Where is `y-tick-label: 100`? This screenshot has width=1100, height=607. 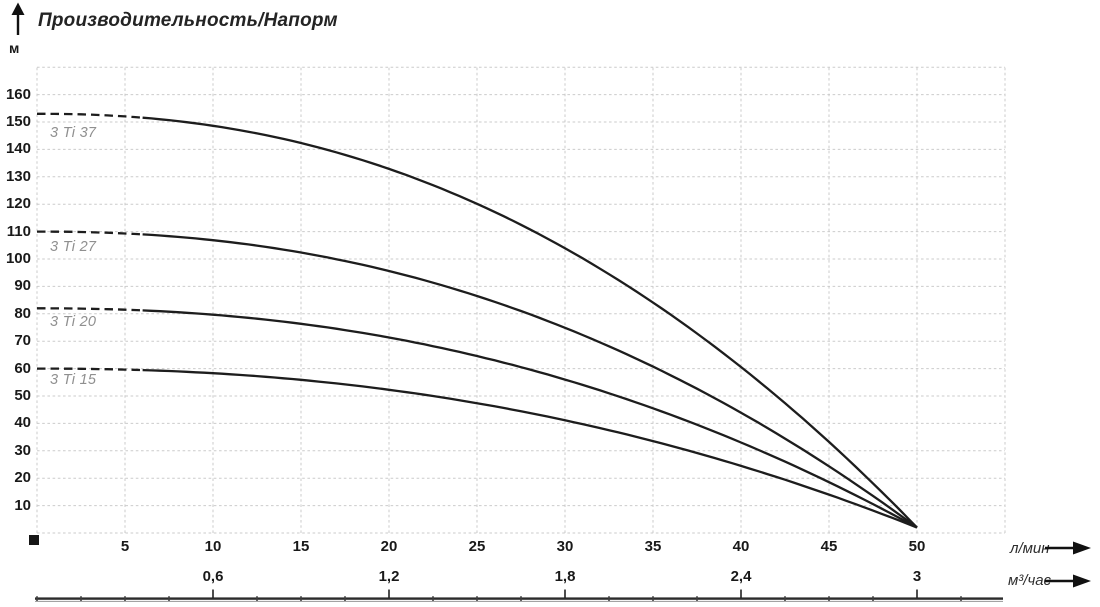
y-tick-label: 100 is located at coordinates (18, 258).